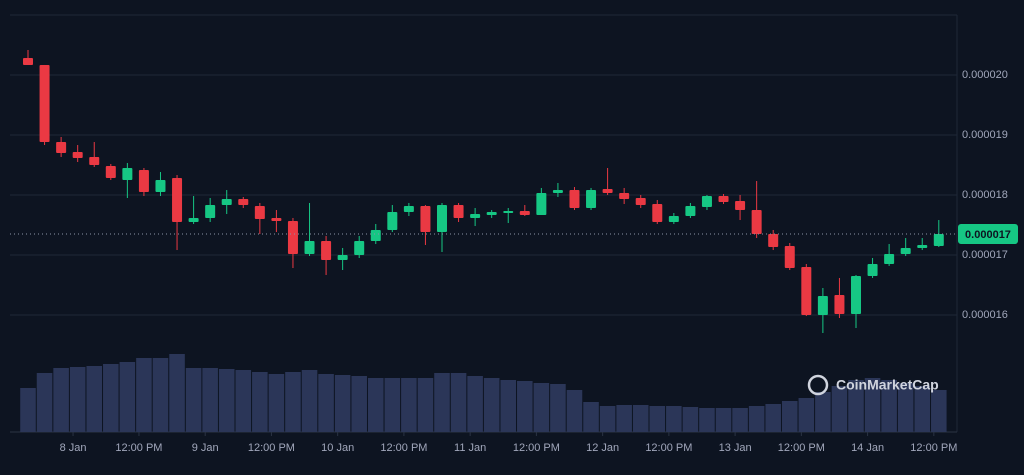  I want to click on x-tick-label: 8 Jan, so click(73, 448).